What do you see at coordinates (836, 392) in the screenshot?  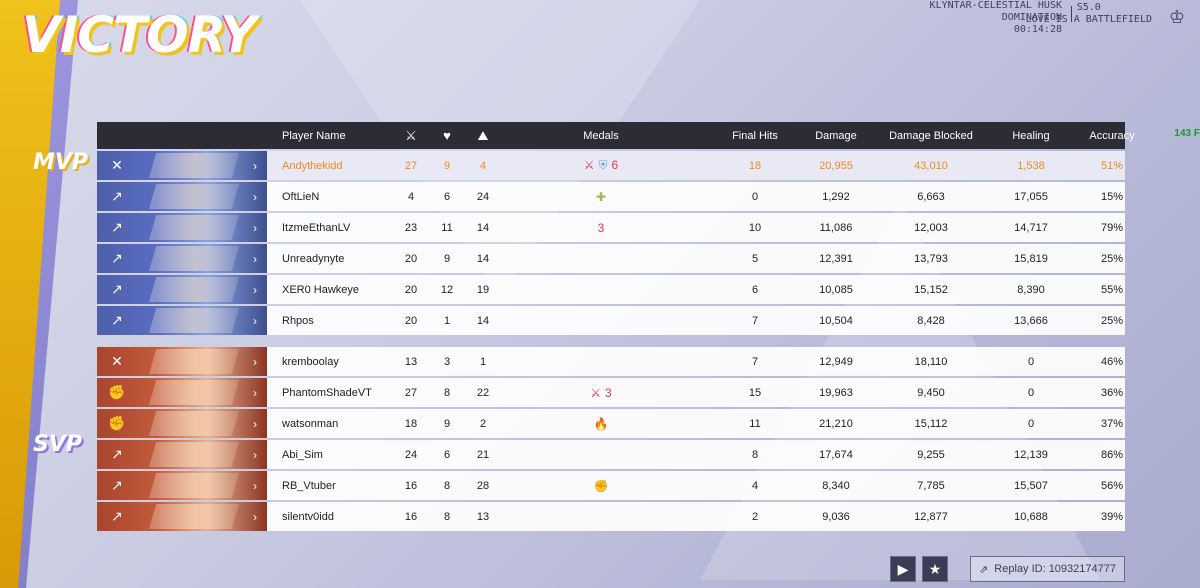 I see `damage-value: 19,963` at bounding box center [836, 392].